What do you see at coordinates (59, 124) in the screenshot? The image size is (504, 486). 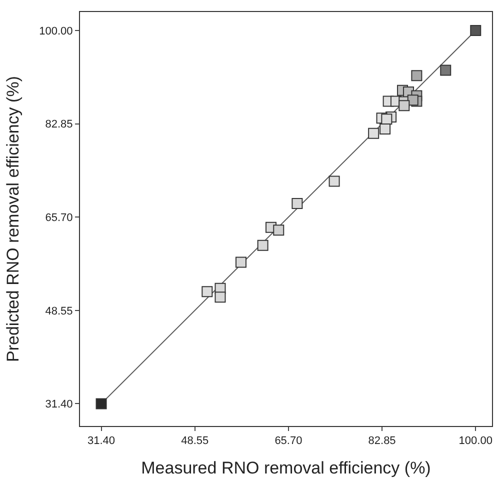 I see `y-tick-label: 82.85` at bounding box center [59, 124].